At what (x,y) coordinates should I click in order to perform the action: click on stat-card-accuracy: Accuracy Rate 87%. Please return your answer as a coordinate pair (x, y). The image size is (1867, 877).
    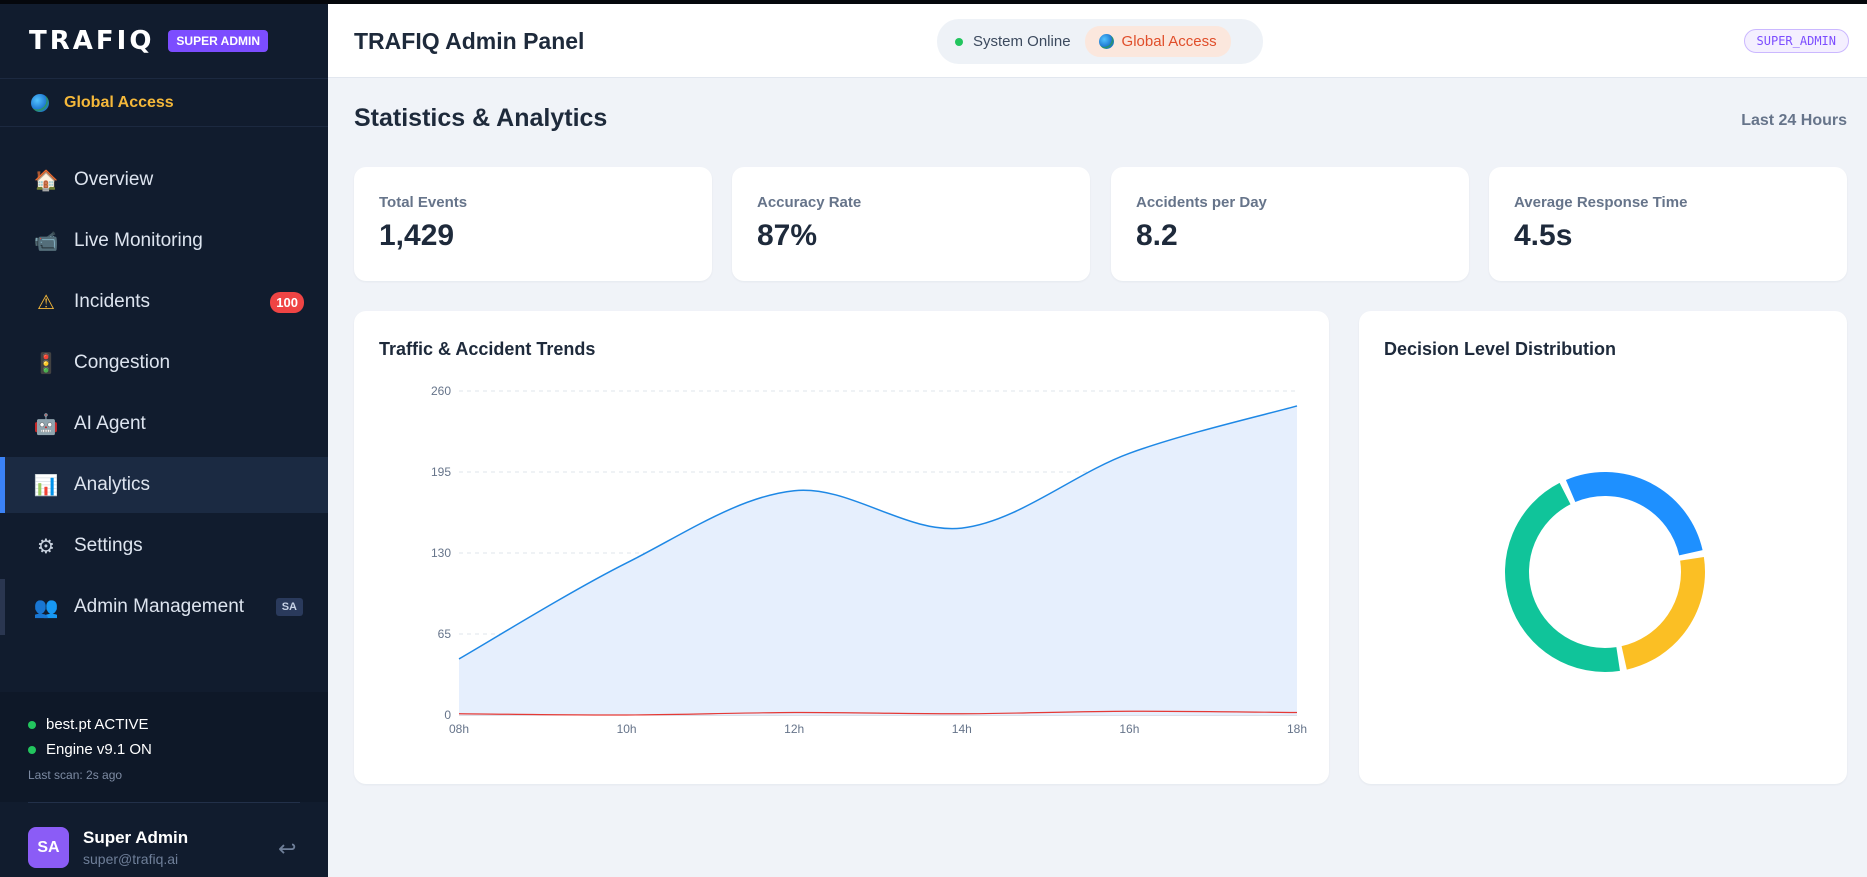
    Looking at the image, I should click on (911, 224).